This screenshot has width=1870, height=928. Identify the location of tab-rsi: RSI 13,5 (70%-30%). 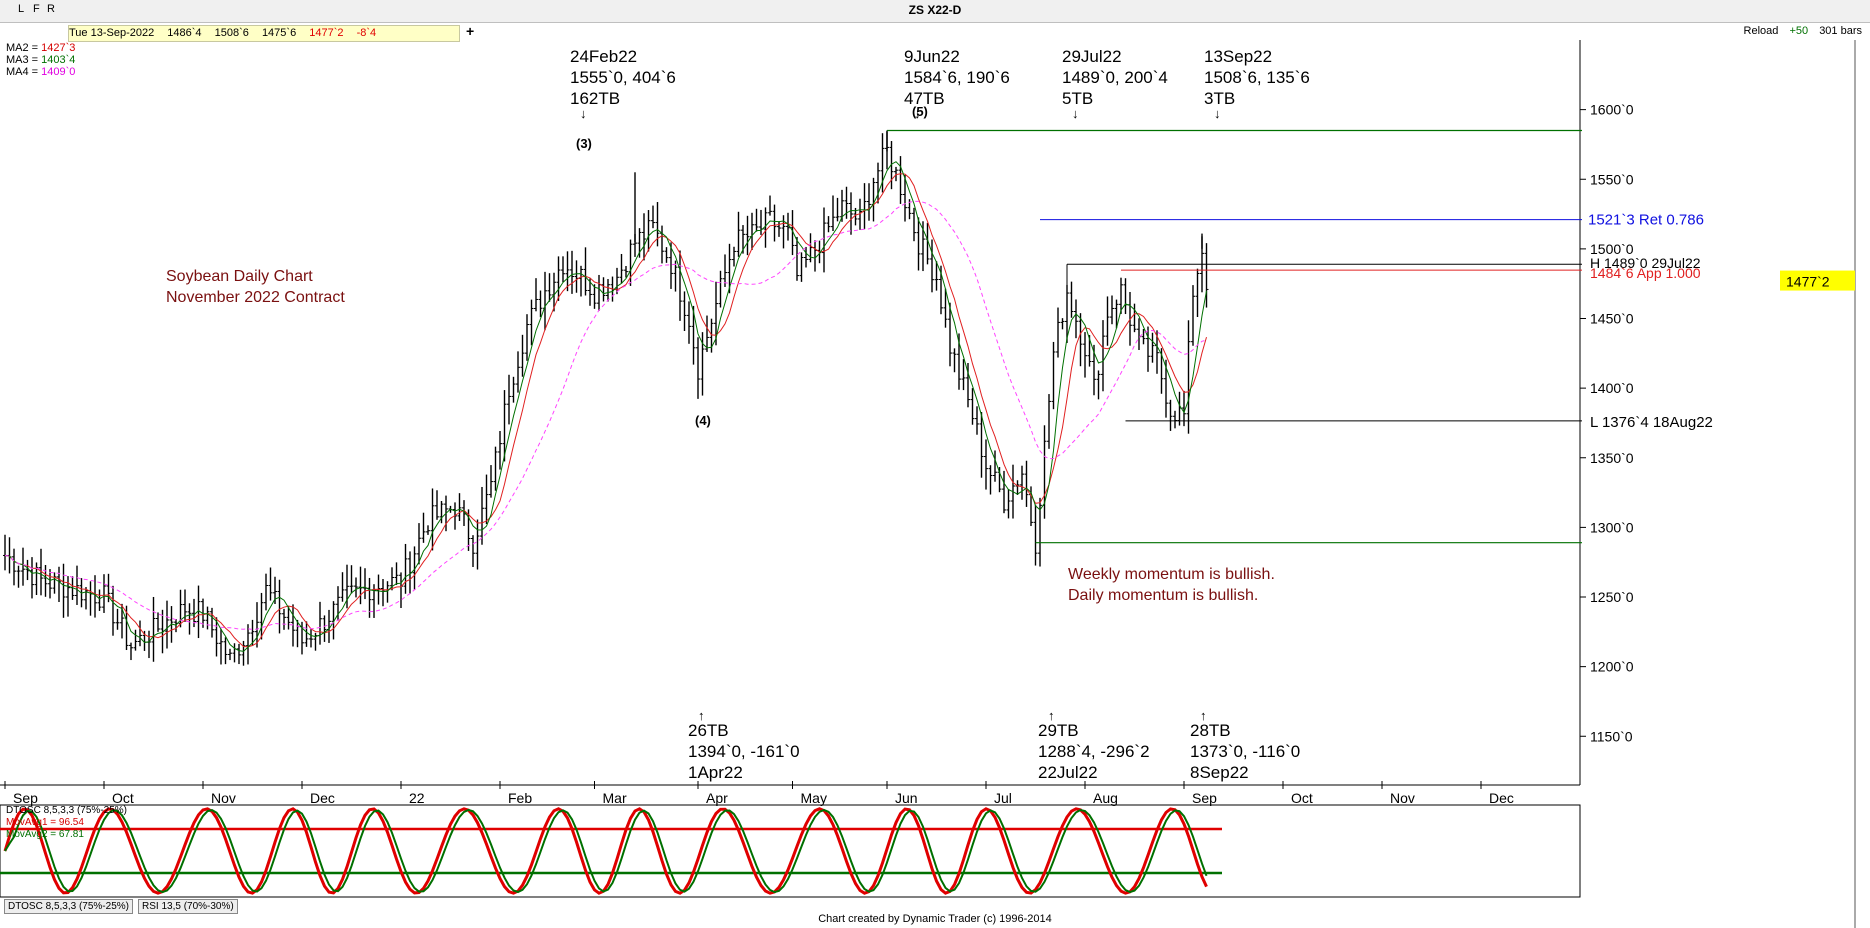
(188, 906).